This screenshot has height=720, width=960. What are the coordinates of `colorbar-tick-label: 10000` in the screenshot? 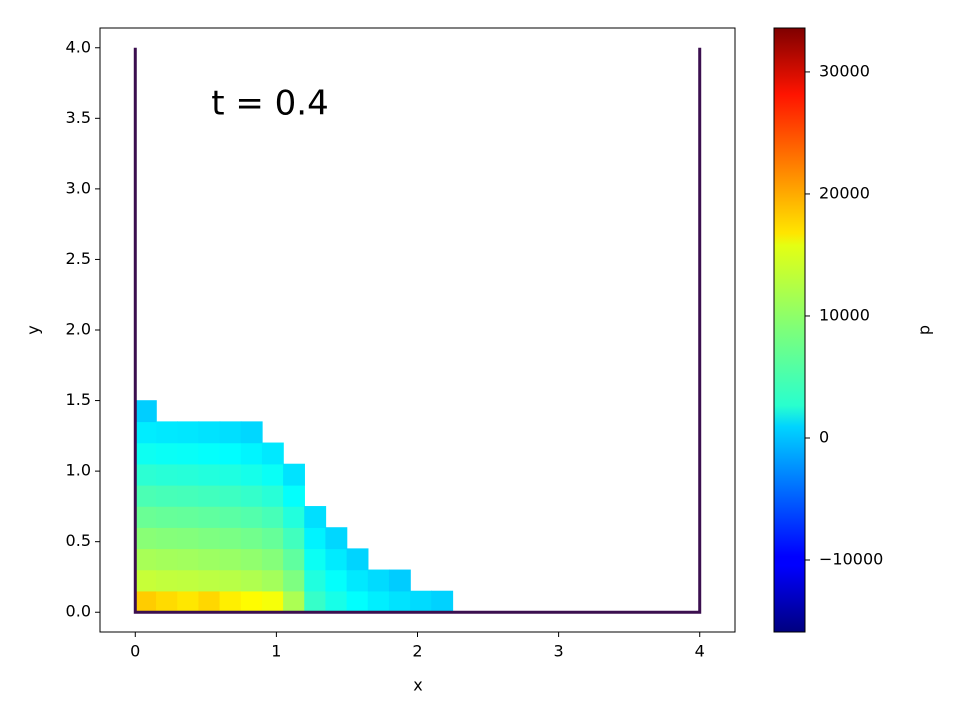 It's located at (844, 314).